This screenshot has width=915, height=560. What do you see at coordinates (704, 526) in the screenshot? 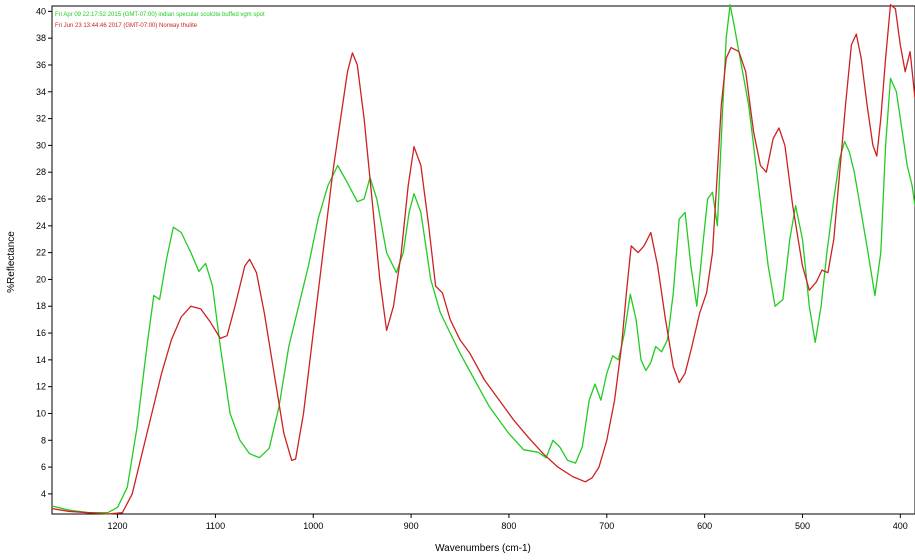
I see `x-tick-label: 600` at bounding box center [704, 526].